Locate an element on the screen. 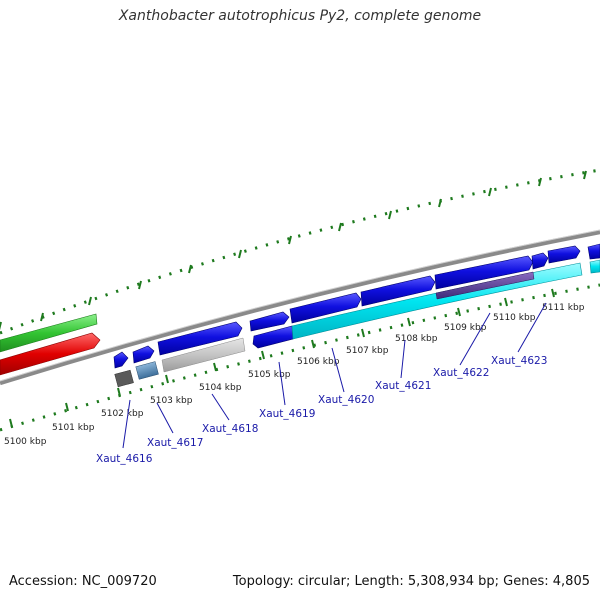 This screenshot has width=600, height=600. kbp-label: 5103 kbp is located at coordinates (171, 401).